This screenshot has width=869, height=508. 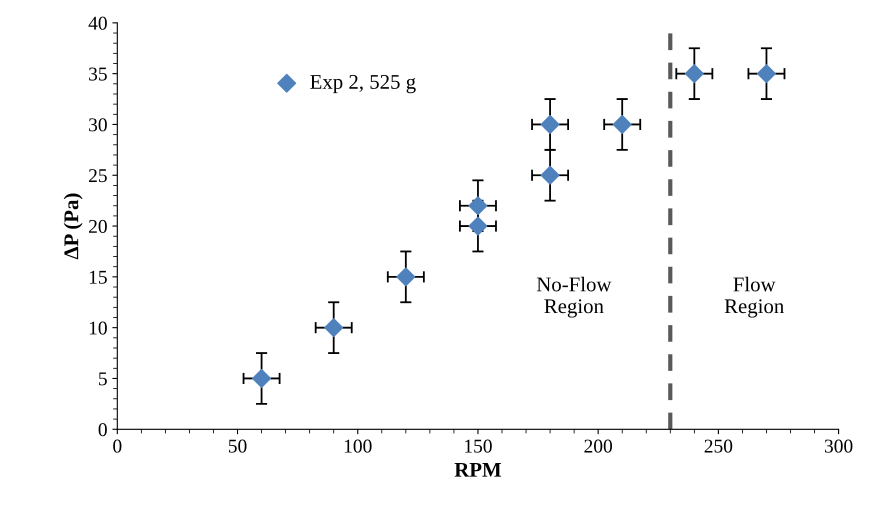 What do you see at coordinates (102, 429) in the screenshot?
I see `y-tick-label: 0` at bounding box center [102, 429].